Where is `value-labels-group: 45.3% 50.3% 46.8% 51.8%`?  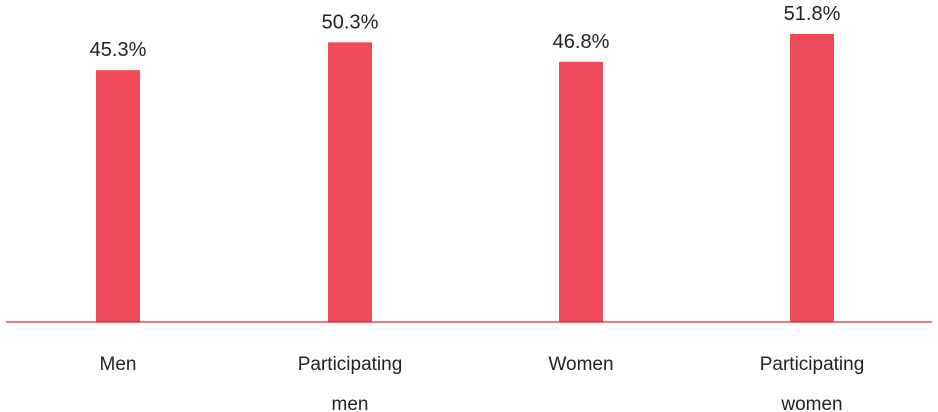
value-labels-group: 45.3% 50.3% 46.8% 51.8% is located at coordinates (465, 32).